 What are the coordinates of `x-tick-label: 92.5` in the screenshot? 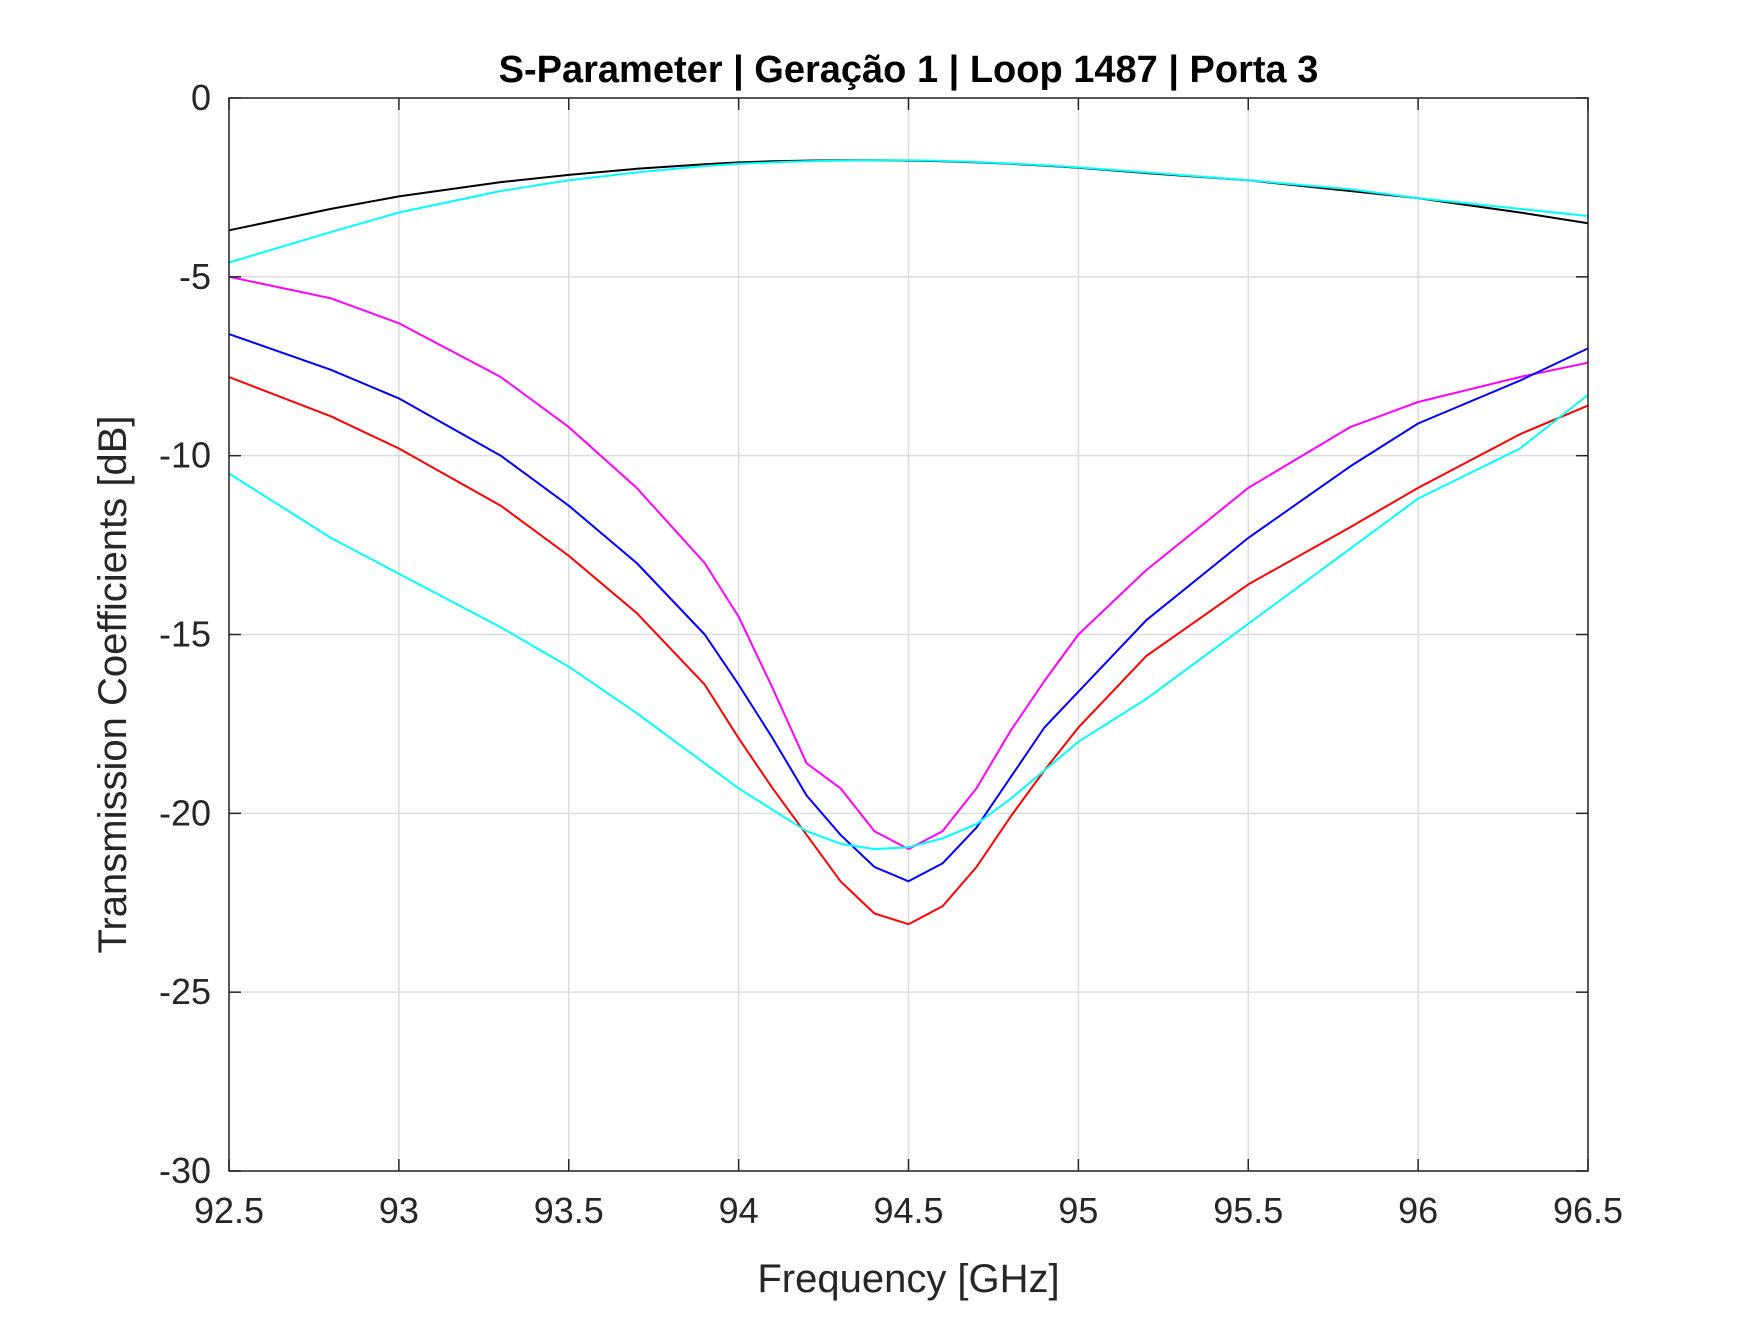 It's located at (229, 1210).